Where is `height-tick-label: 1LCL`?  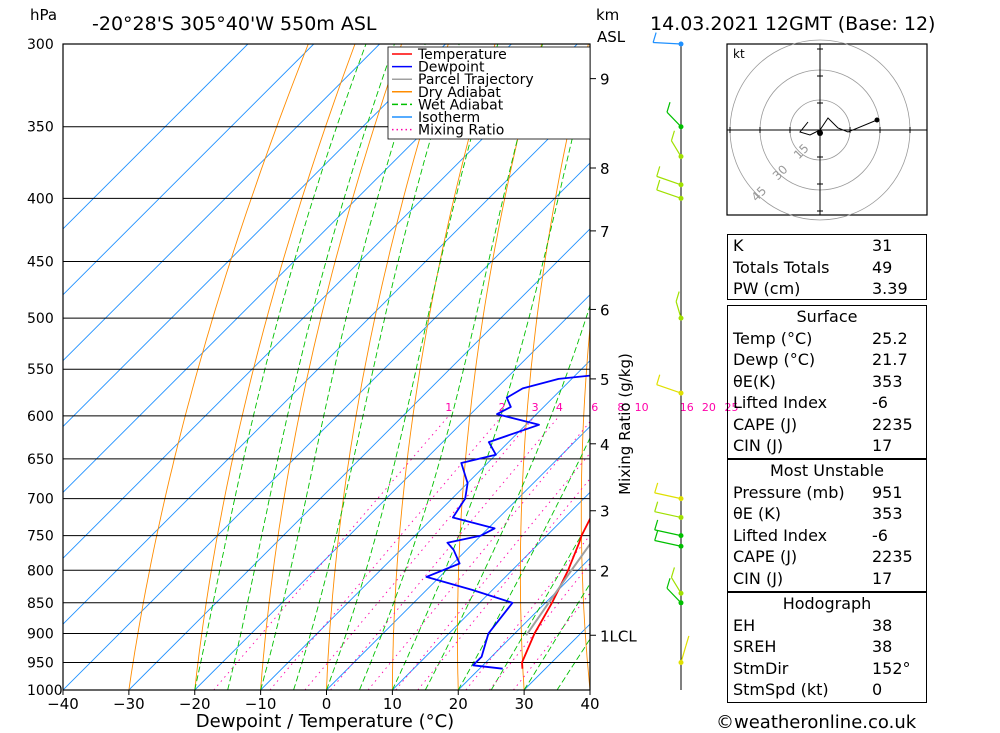
height-tick-label: 1LCL is located at coordinates (618, 636).